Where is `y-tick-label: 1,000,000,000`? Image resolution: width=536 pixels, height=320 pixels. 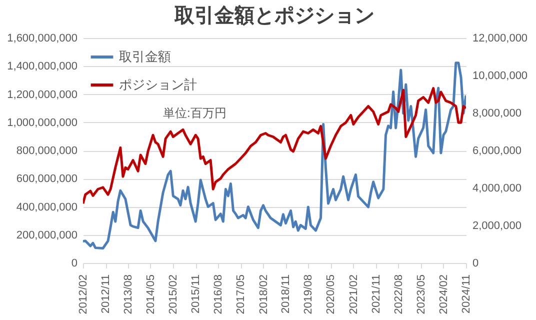 y-tick-label: 1,000,000,000 is located at coordinates (42, 122).